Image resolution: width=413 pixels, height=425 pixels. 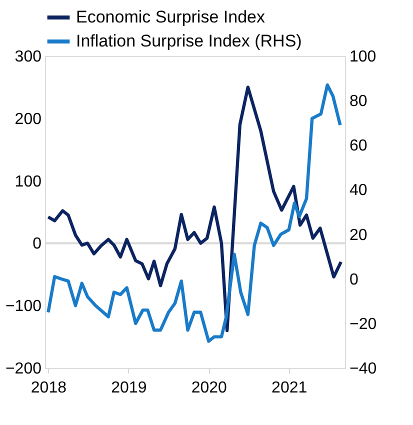 What do you see at coordinates (359, 146) in the screenshot?
I see `y2-tick-label: 60` at bounding box center [359, 146].